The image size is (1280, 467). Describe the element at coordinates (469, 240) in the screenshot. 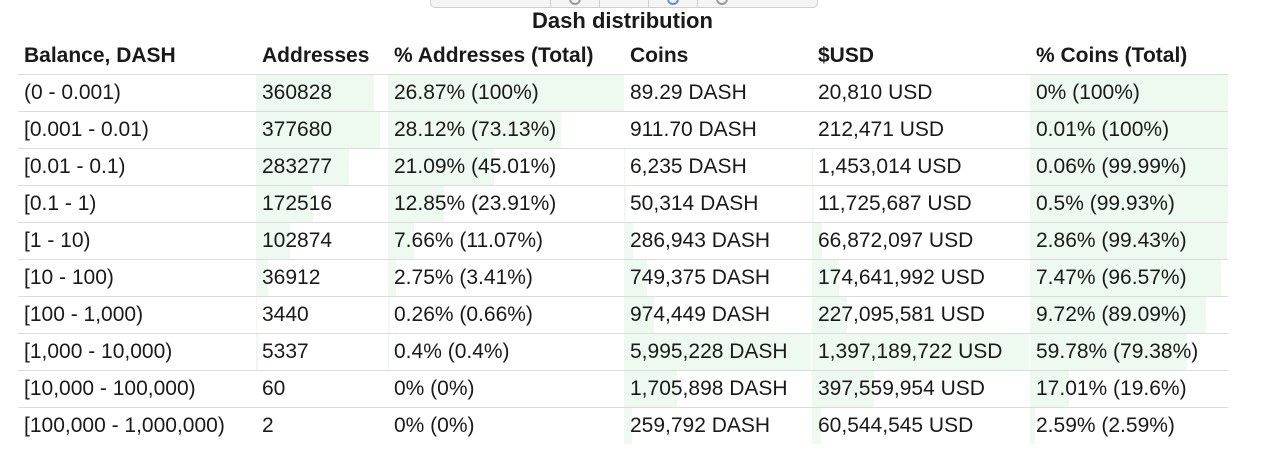

I see `pct-addresses-cell-text: 7.66% (11.07%)` at that location.